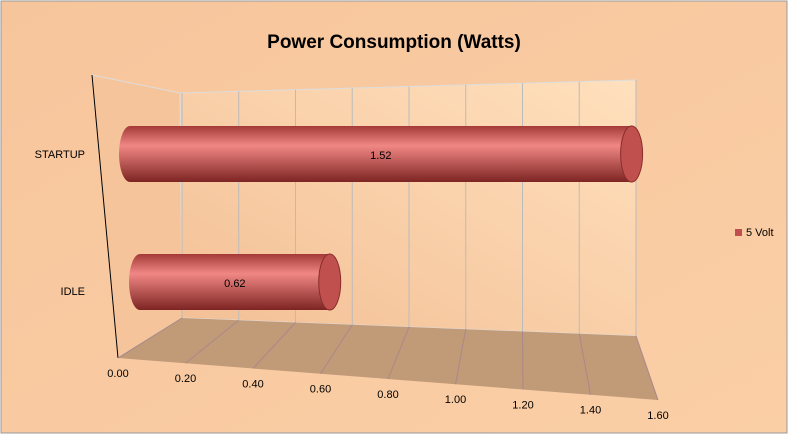  What do you see at coordinates (738, 232) in the screenshot?
I see `legend-swatch` at bounding box center [738, 232].